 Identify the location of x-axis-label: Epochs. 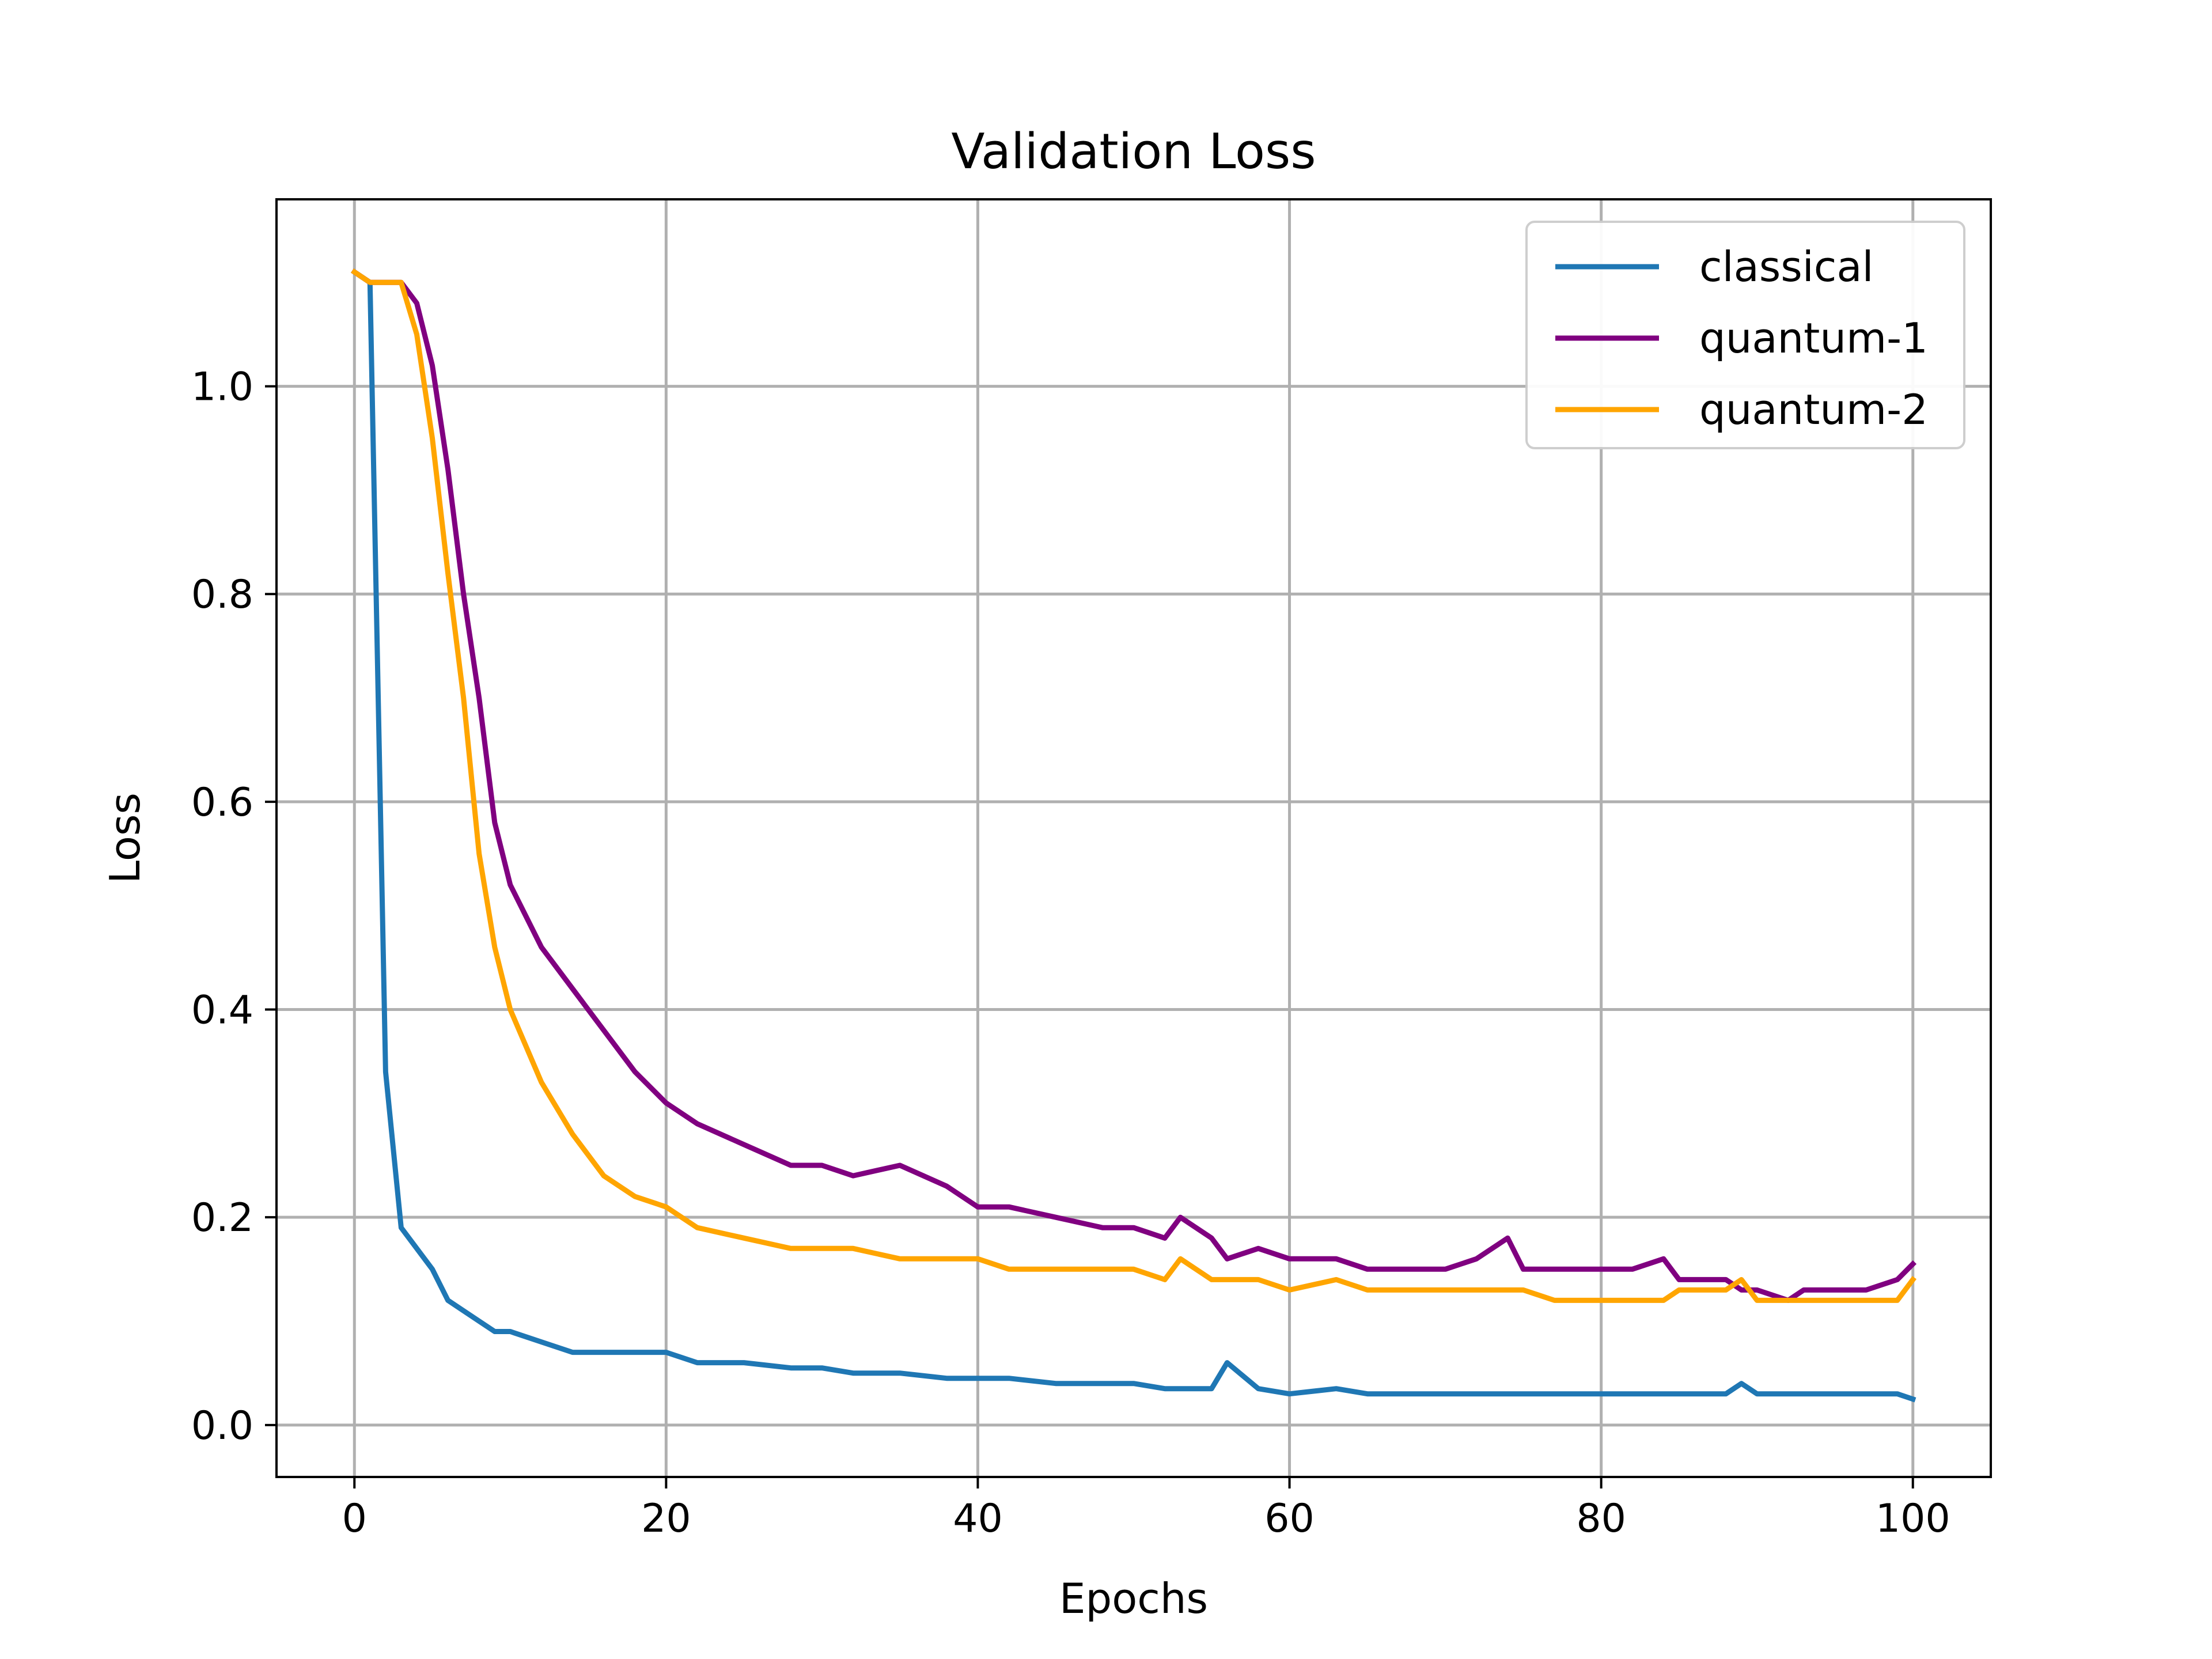
(1133, 1598).